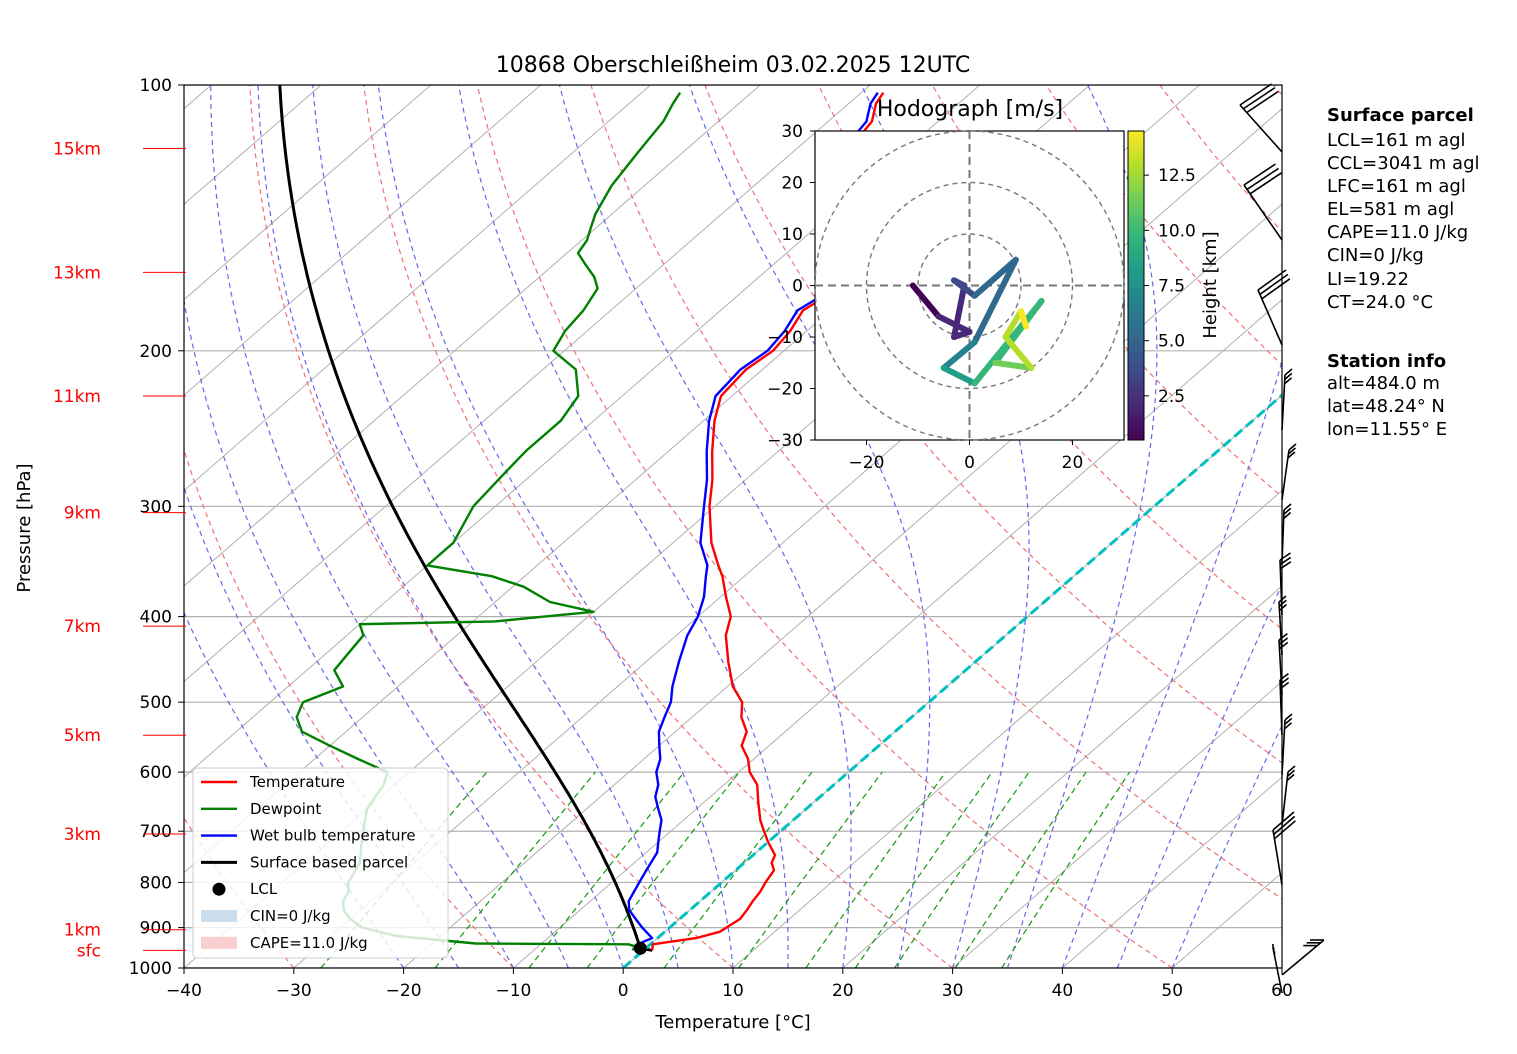 The image size is (1517, 1054). What do you see at coordinates (1387, 429) in the screenshot?
I see `station-lon: lon=11.55° E` at bounding box center [1387, 429].